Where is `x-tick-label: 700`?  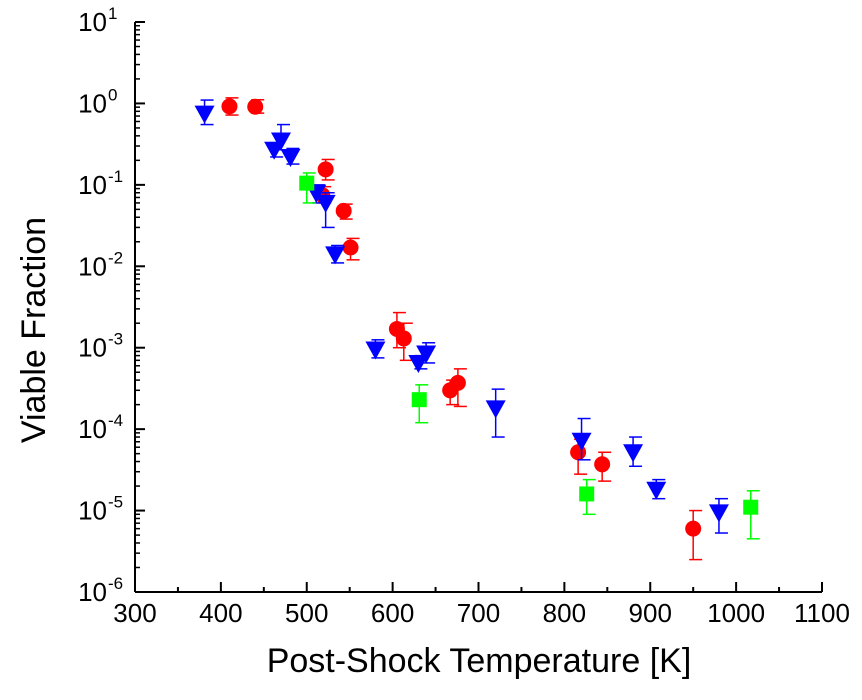
x-tick-label: 700 is located at coordinates (478, 613).